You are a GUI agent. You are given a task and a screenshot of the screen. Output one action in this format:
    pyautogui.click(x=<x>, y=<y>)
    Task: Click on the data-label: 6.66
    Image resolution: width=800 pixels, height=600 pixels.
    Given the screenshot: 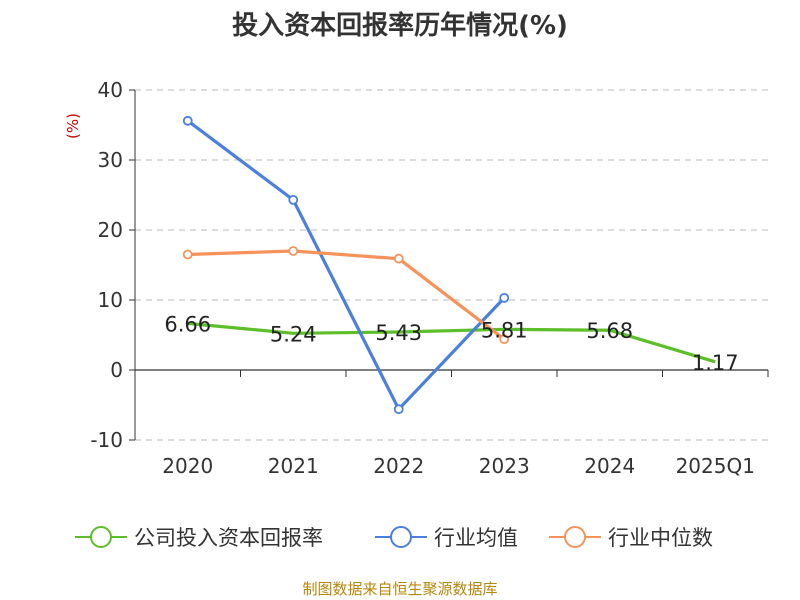 What is the action you would take?
    pyautogui.click(x=187, y=324)
    